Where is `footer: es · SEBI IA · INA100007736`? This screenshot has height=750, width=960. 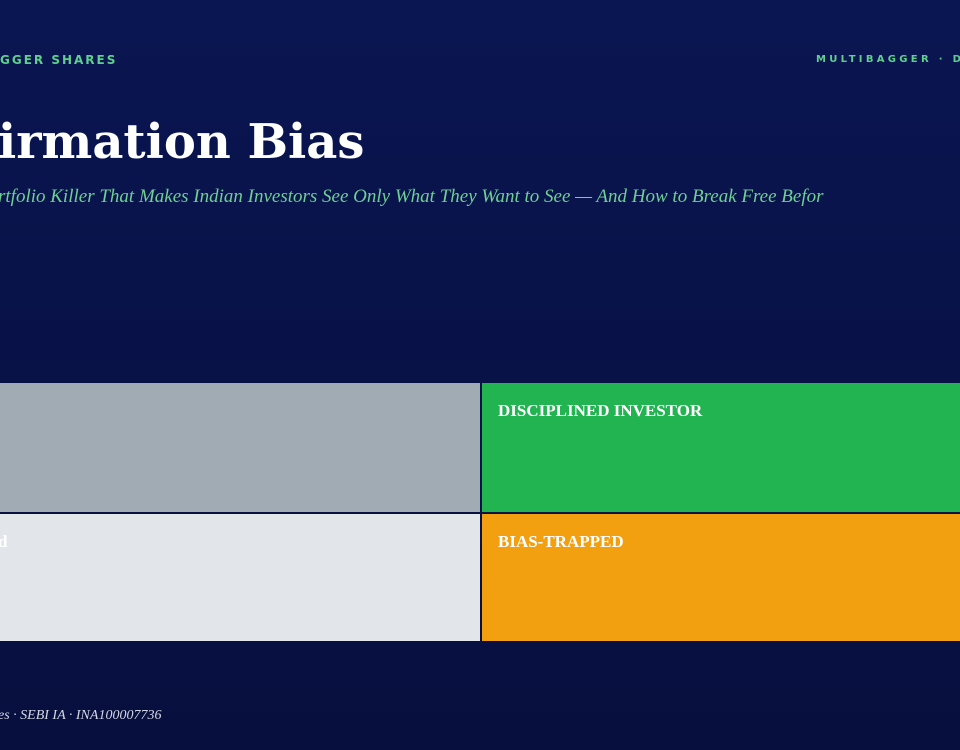
footer: es · SEBI IA · INA100007736 is located at coordinates (81, 715).